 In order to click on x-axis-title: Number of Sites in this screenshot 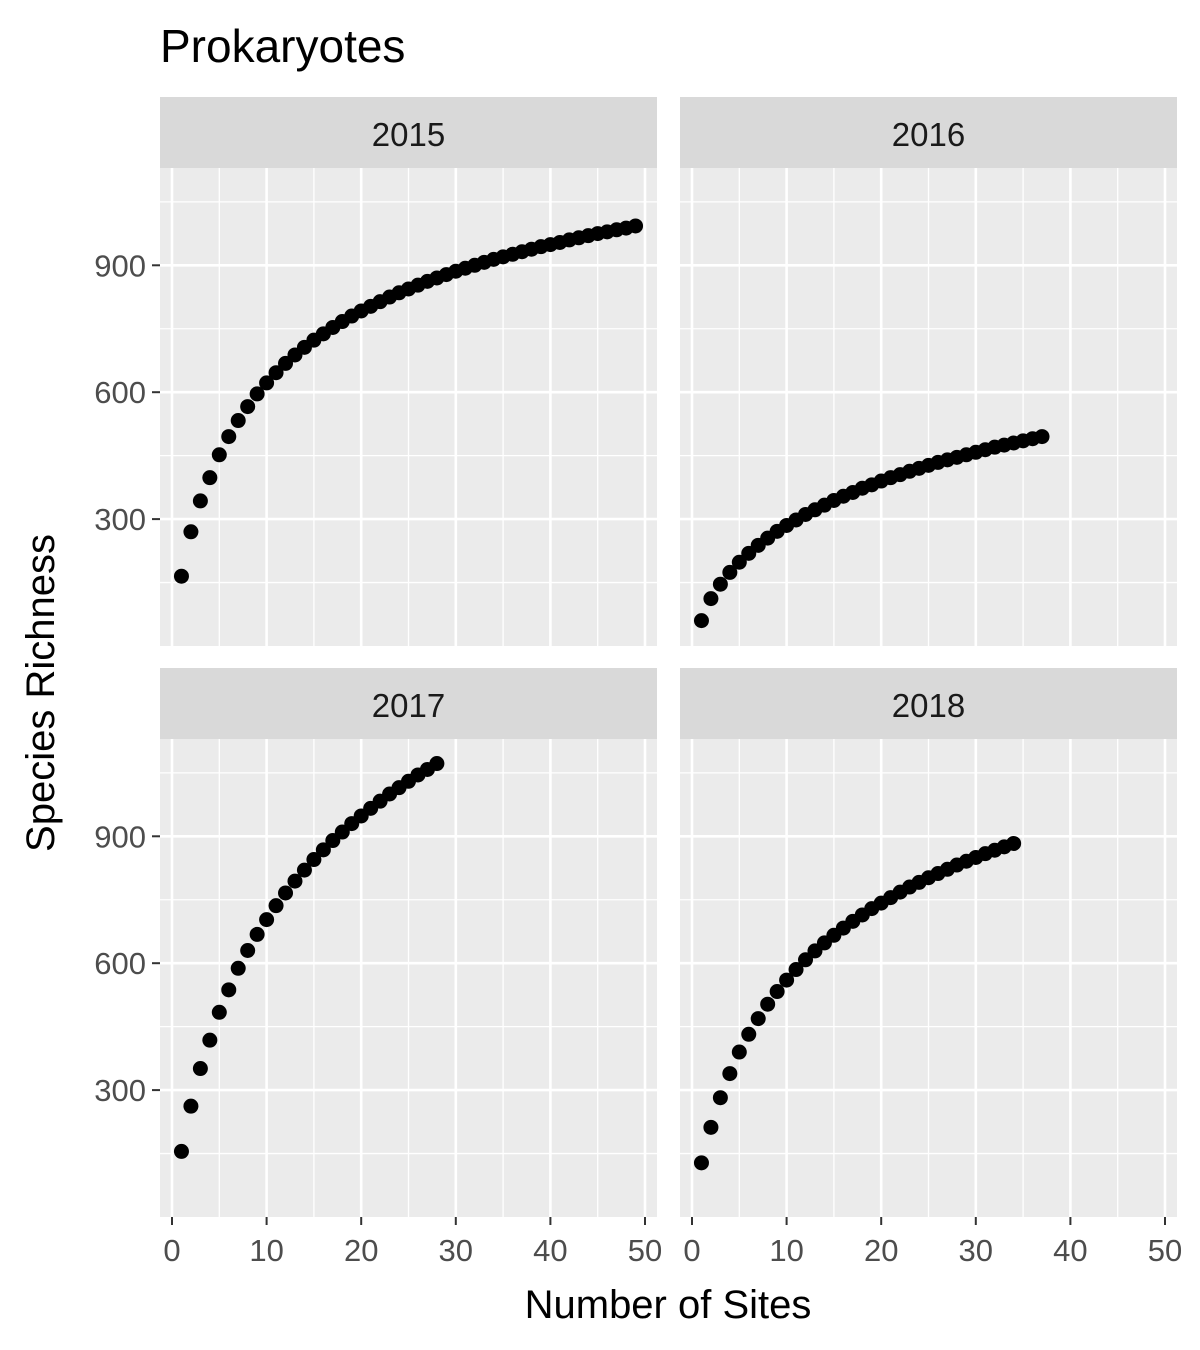, I will do `click(668, 1305)`.